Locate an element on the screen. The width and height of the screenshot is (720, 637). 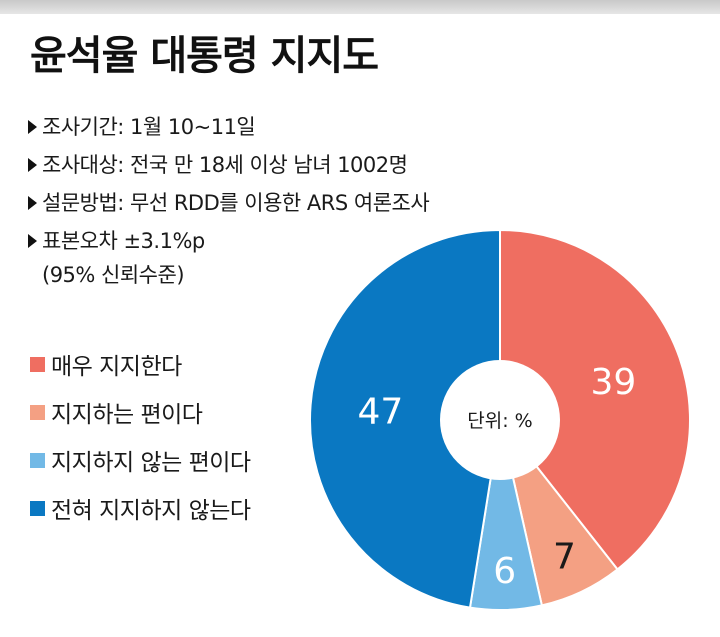
slice-value-label: 6 is located at coordinates (504, 571).